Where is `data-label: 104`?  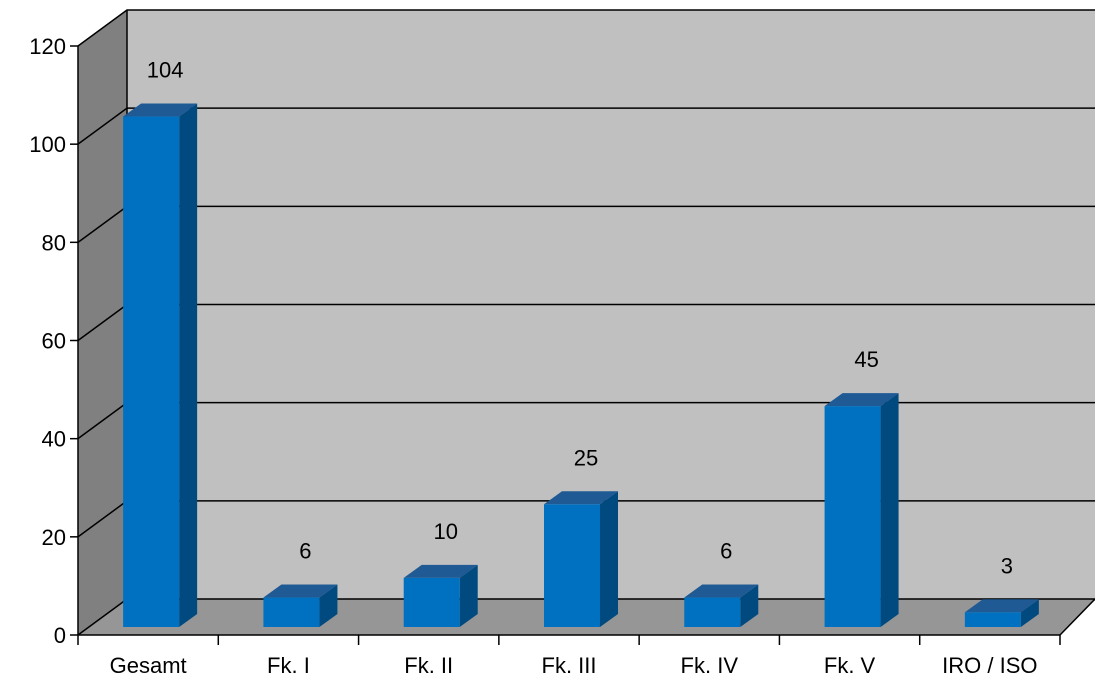
data-label: 104 is located at coordinates (165, 70).